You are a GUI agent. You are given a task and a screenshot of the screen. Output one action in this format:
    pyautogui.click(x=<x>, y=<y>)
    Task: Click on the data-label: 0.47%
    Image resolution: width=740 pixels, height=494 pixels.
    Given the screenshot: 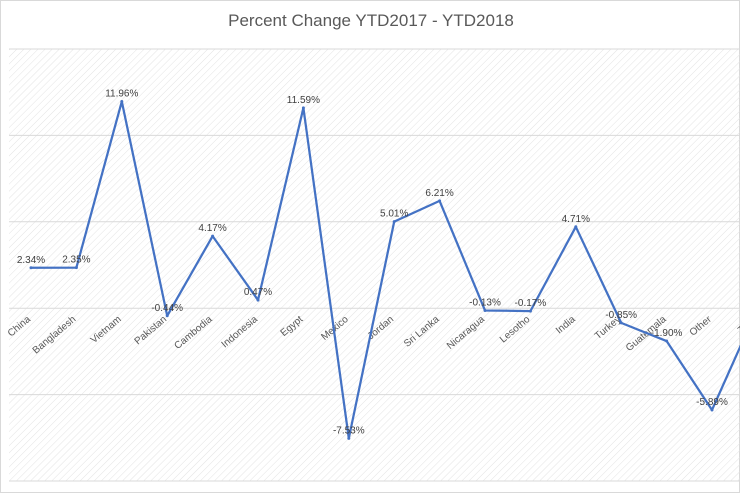 What is the action you would take?
    pyautogui.click(x=258, y=292)
    